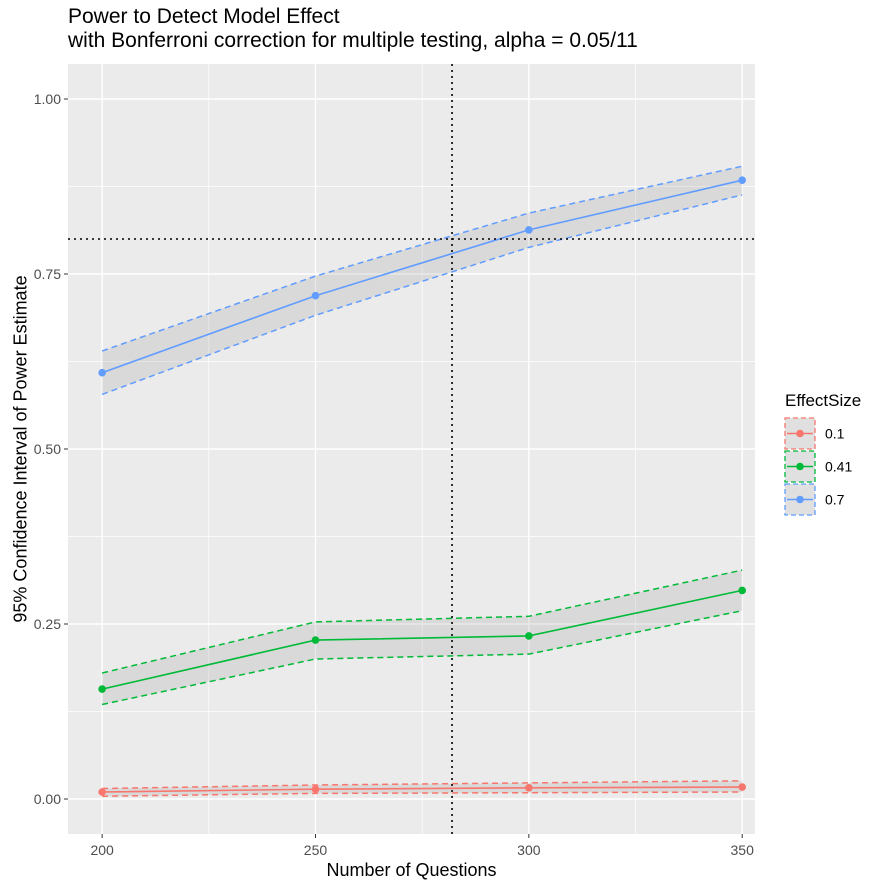 The width and height of the screenshot is (878, 885). What do you see at coordinates (800, 466) in the screenshot?
I see `legend-key-point-0.41` at bounding box center [800, 466].